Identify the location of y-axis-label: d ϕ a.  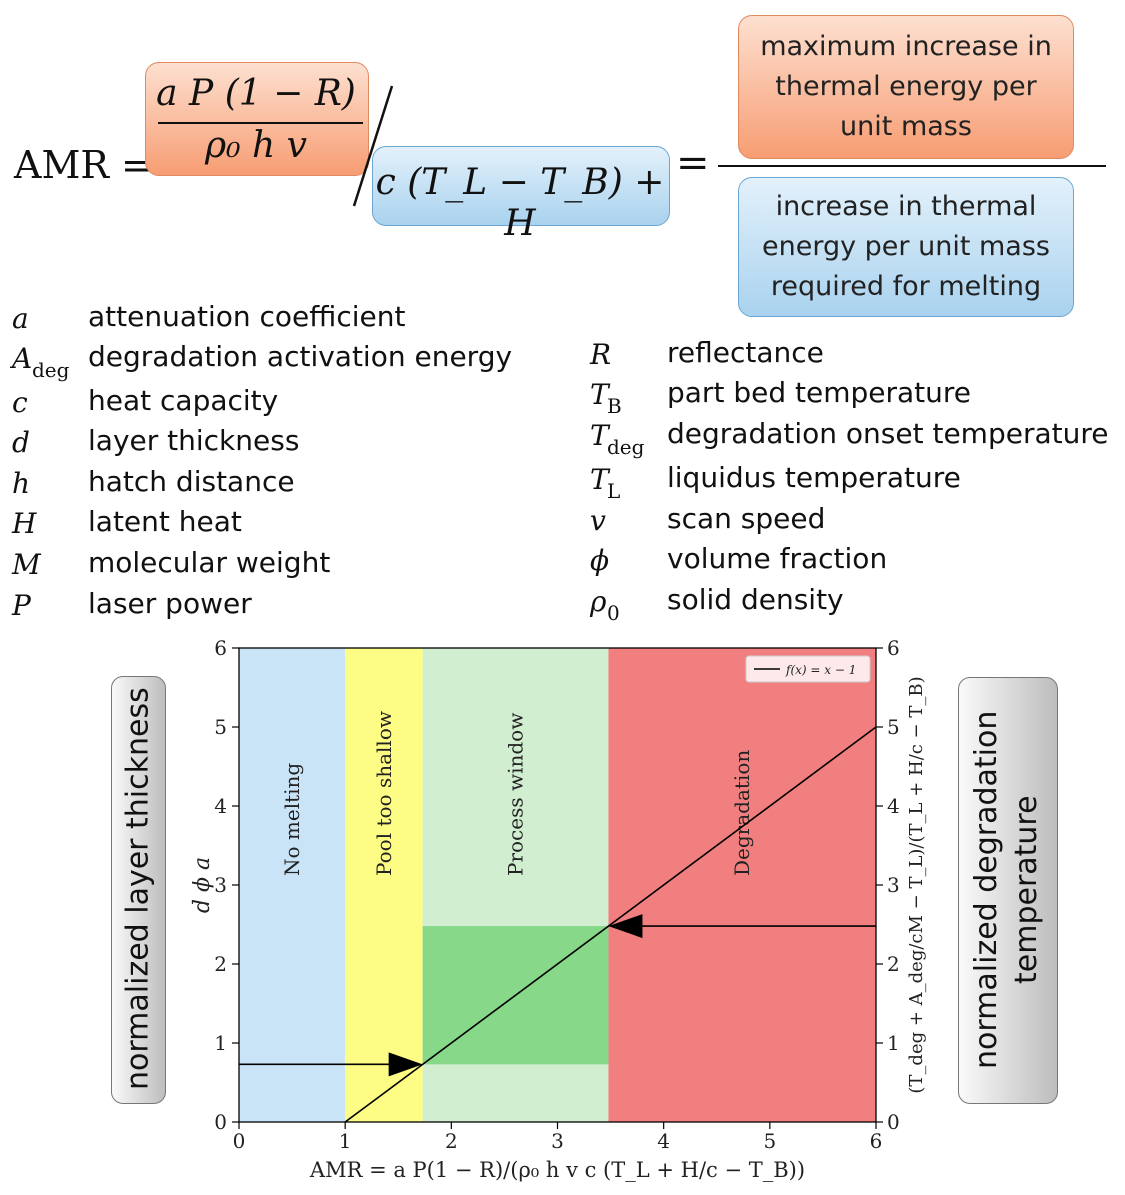
(202, 885).